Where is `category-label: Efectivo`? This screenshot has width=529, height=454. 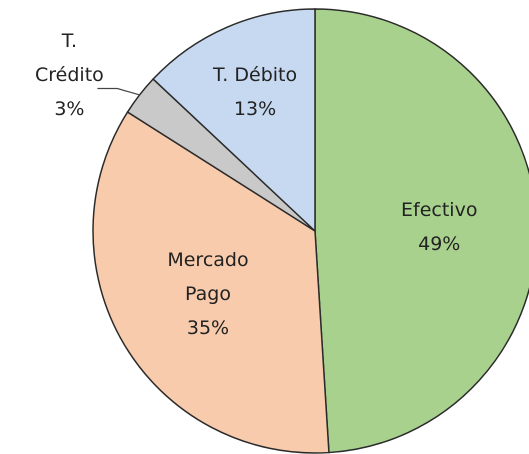 category-label: Efectivo is located at coordinates (439, 210).